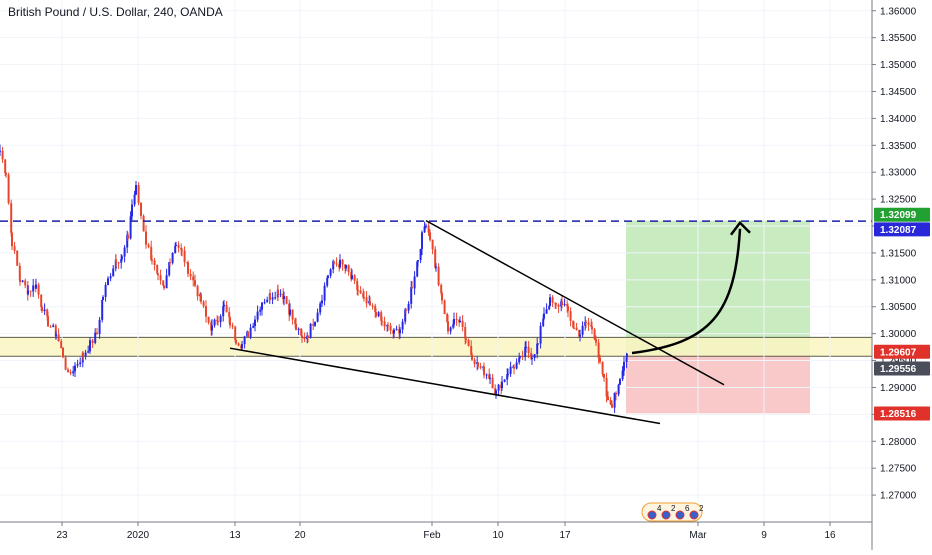  I want to click on flag-icon, so click(666, 515).